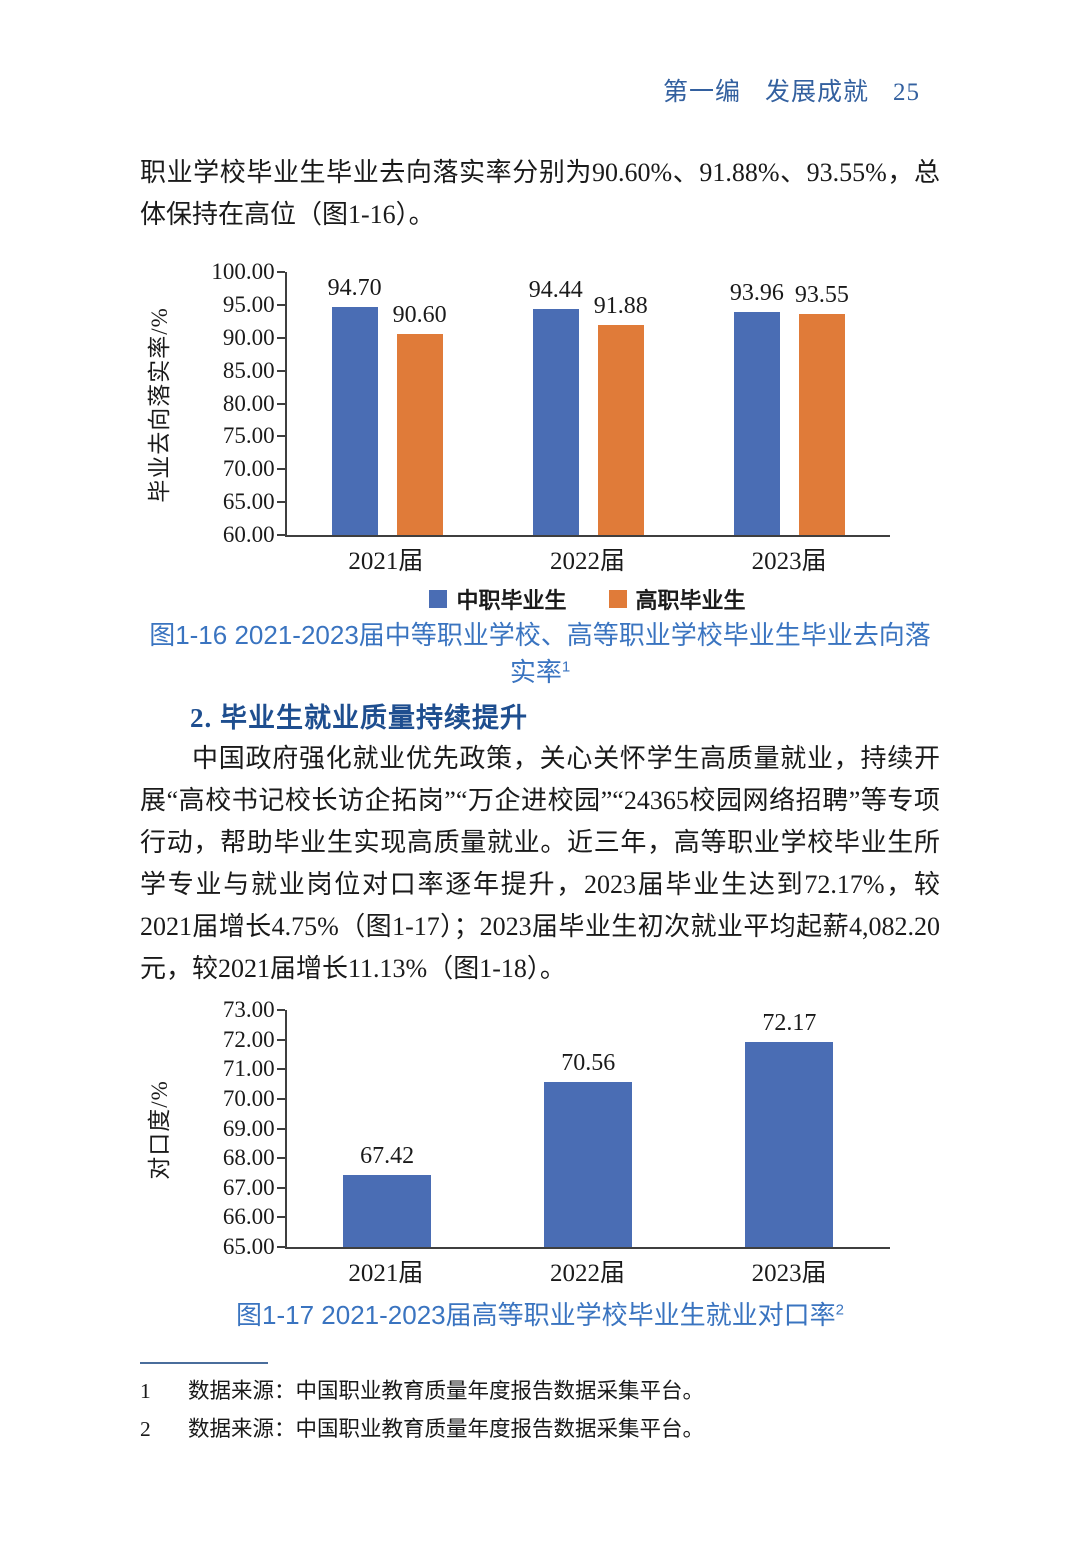  I want to click on bar-with-label: 90.60, so click(420, 403).